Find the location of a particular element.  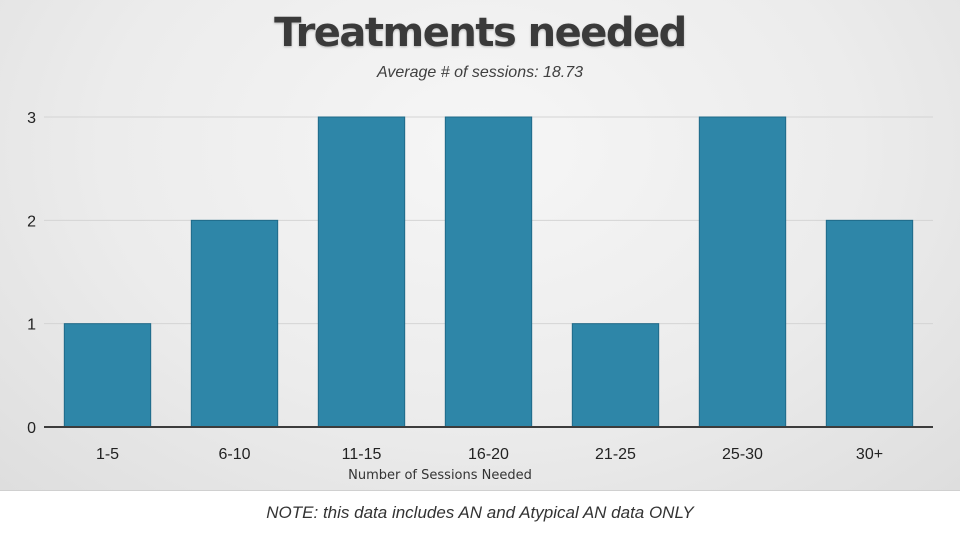

x-tick-label: 16-20 is located at coordinates (488, 454).